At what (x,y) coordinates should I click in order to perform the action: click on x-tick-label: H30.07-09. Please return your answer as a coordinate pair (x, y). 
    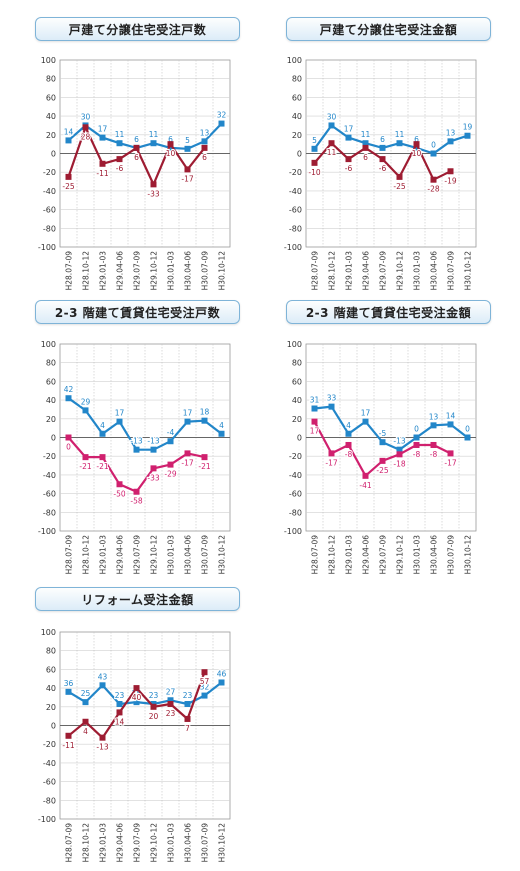
    Looking at the image, I should click on (205, 555).